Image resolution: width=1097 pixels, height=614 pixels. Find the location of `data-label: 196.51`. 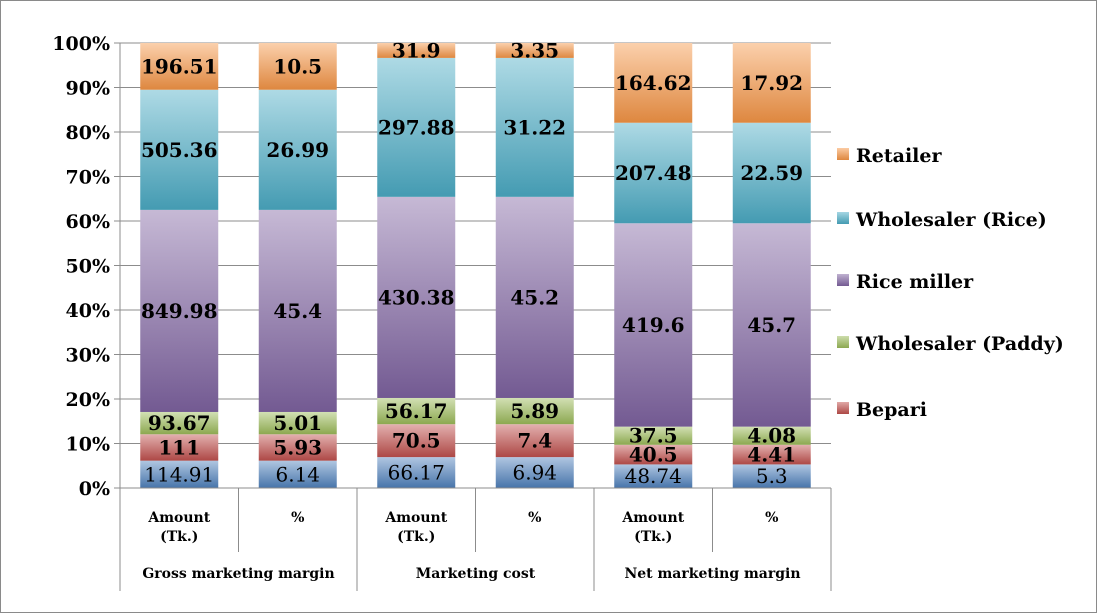

data-label: 196.51 is located at coordinates (179, 66).